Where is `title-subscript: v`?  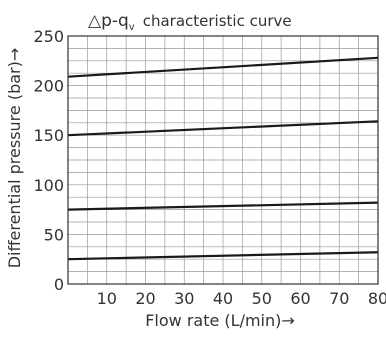
title-subscript: v is located at coordinates (132, 27).